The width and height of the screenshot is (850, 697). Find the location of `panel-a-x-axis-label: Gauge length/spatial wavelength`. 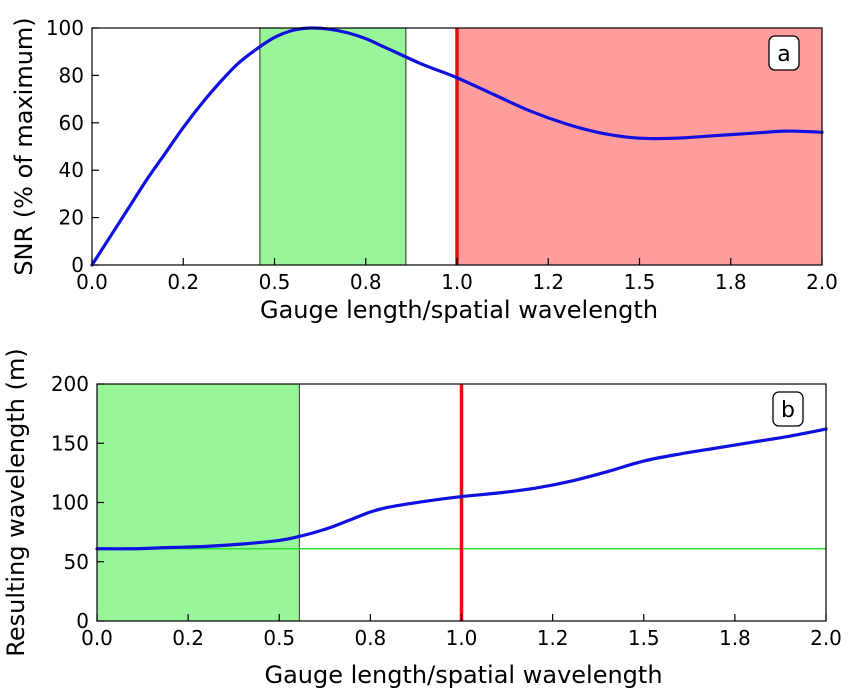

panel-a-x-axis-label: Gauge length/spatial wavelength is located at coordinates (459, 310).